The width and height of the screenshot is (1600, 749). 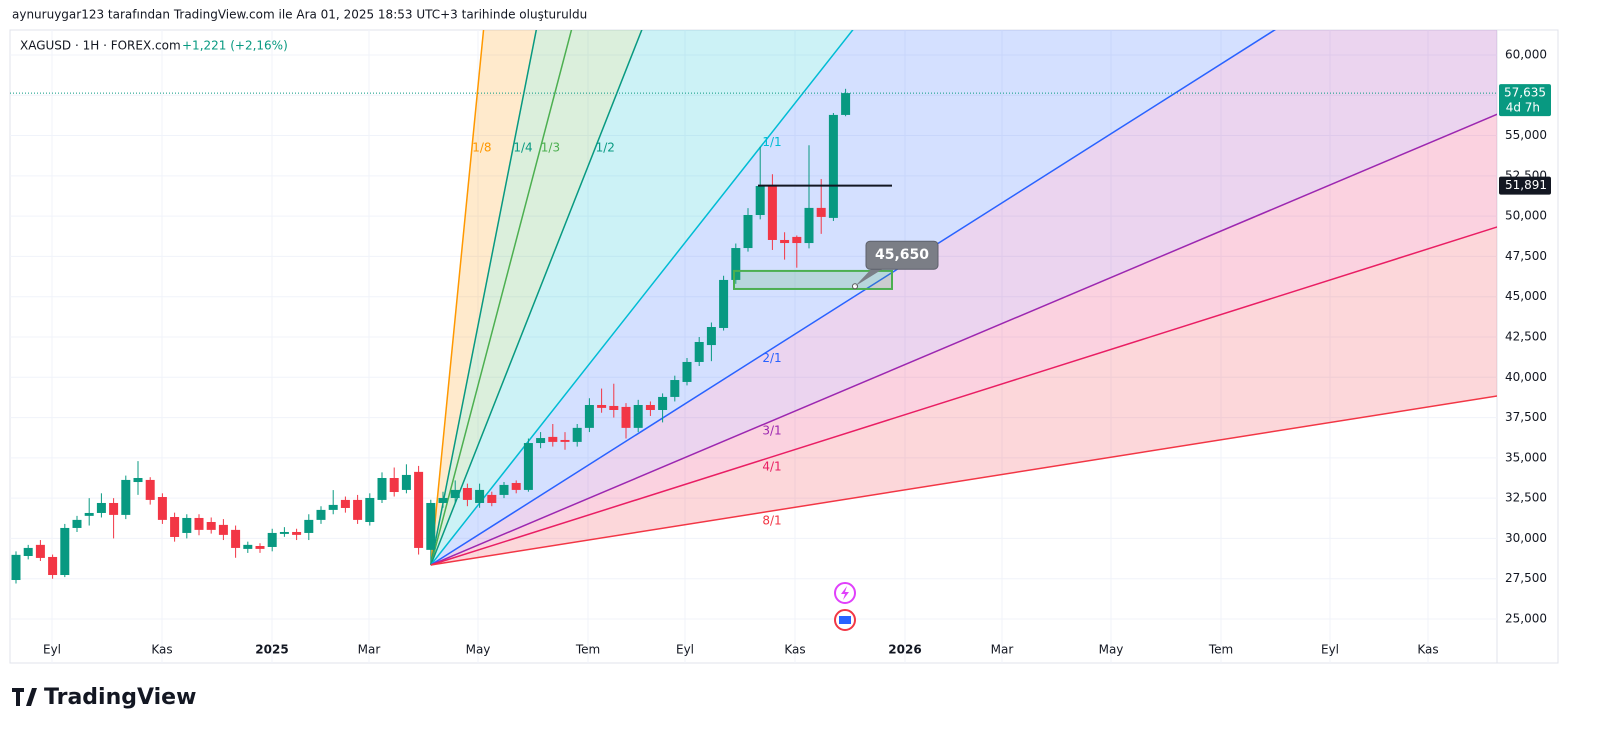 I want to click on brand: TradingView, so click(x=120, y=697).